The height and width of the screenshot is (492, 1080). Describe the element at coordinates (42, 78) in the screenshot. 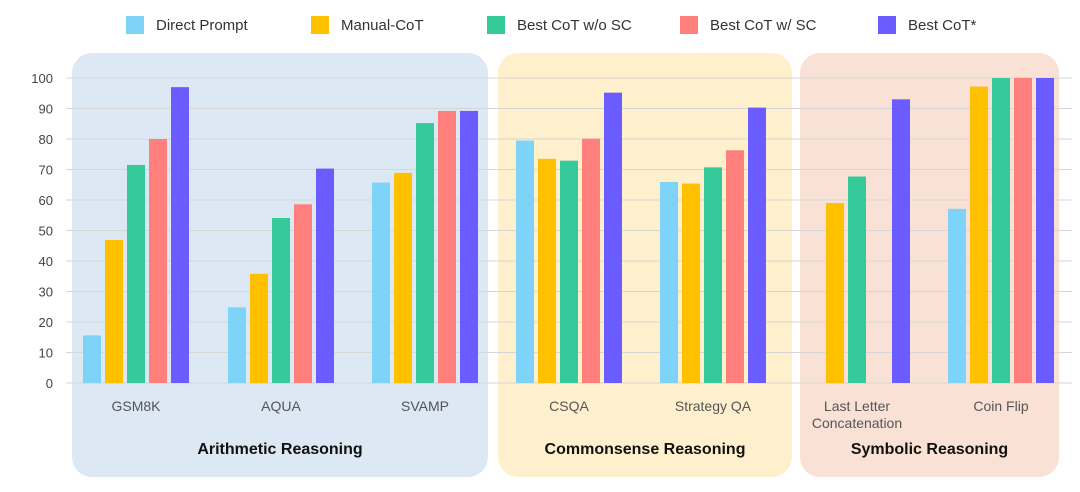

I see `y-tick-label-100: 100` at that location.